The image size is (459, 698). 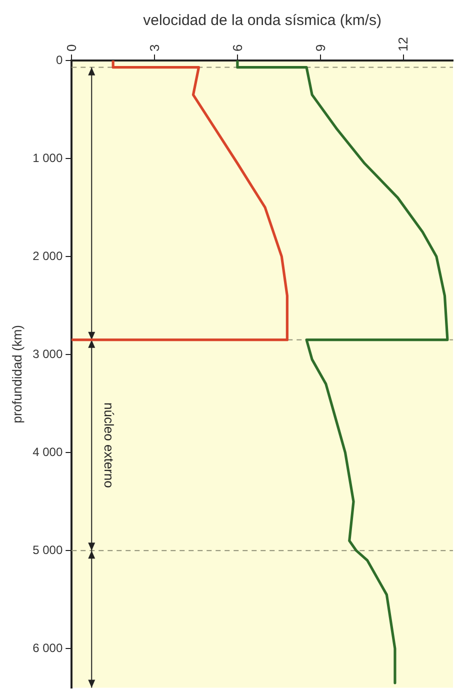 I want to click on x-tick-label: 6, so click(x=237, y=48).